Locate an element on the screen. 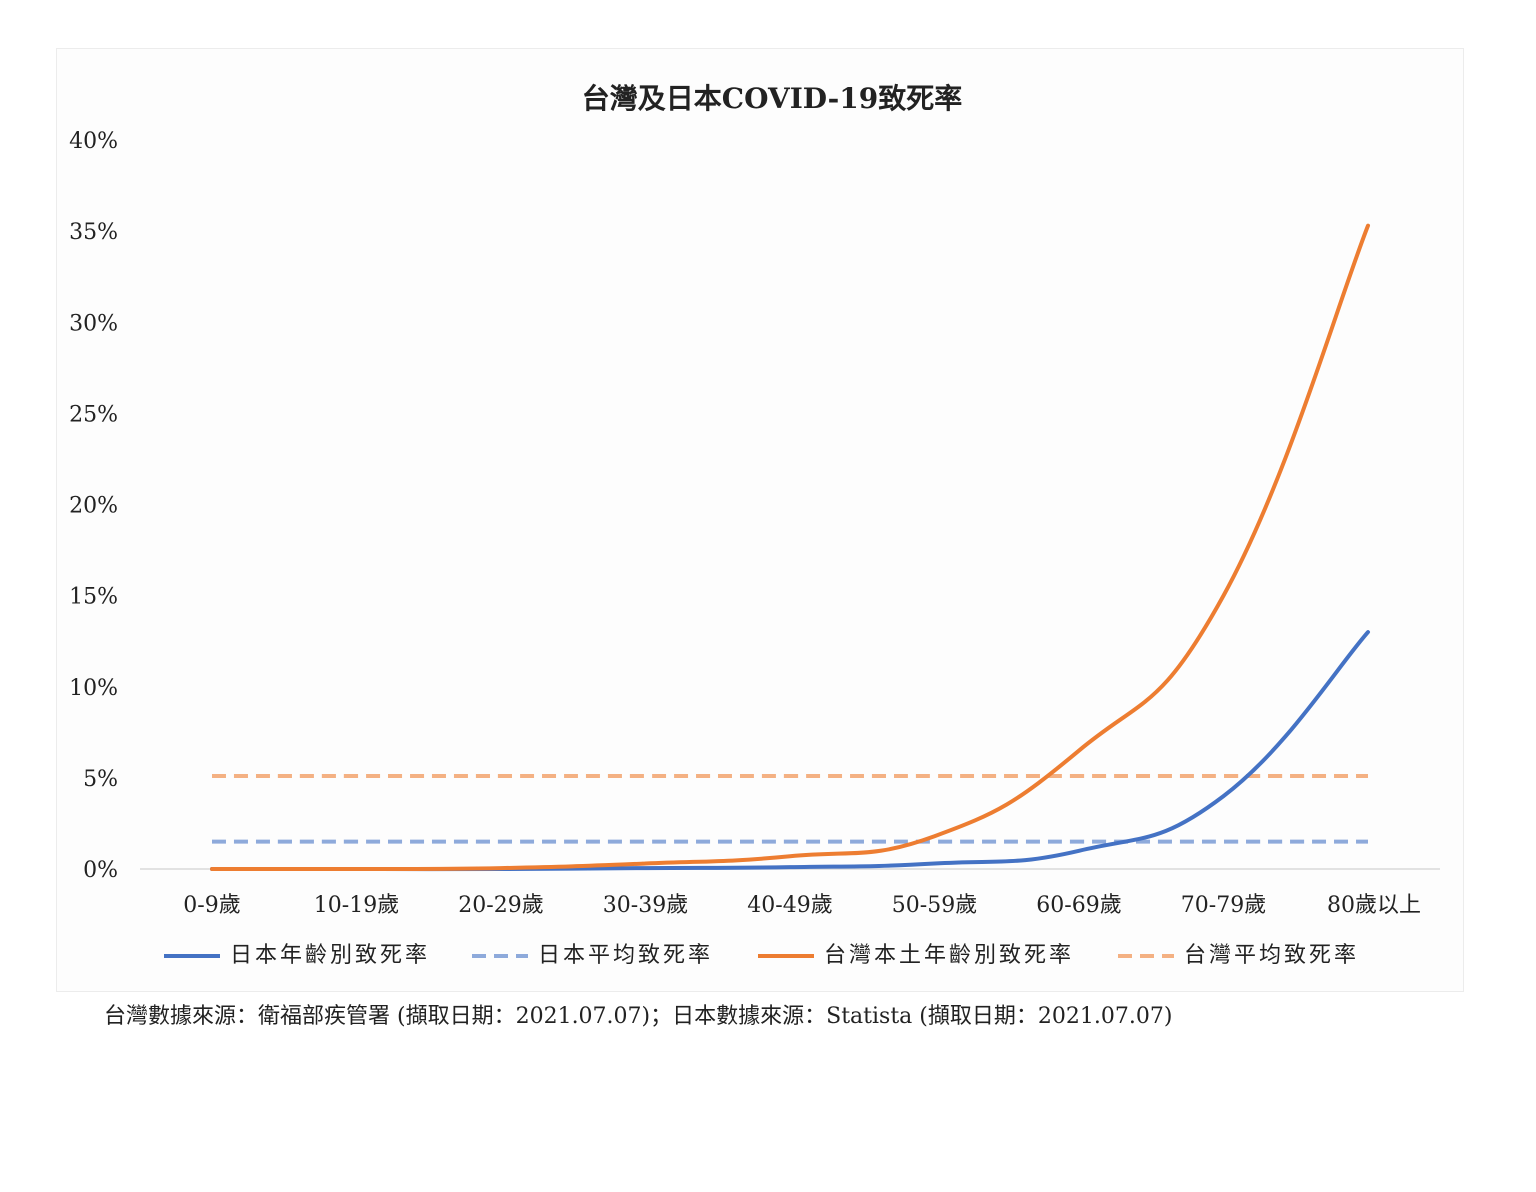 This screenshot has width=1536, height=1192. x-tick-label: 30-39歲 is located at coordinates (645, 905).